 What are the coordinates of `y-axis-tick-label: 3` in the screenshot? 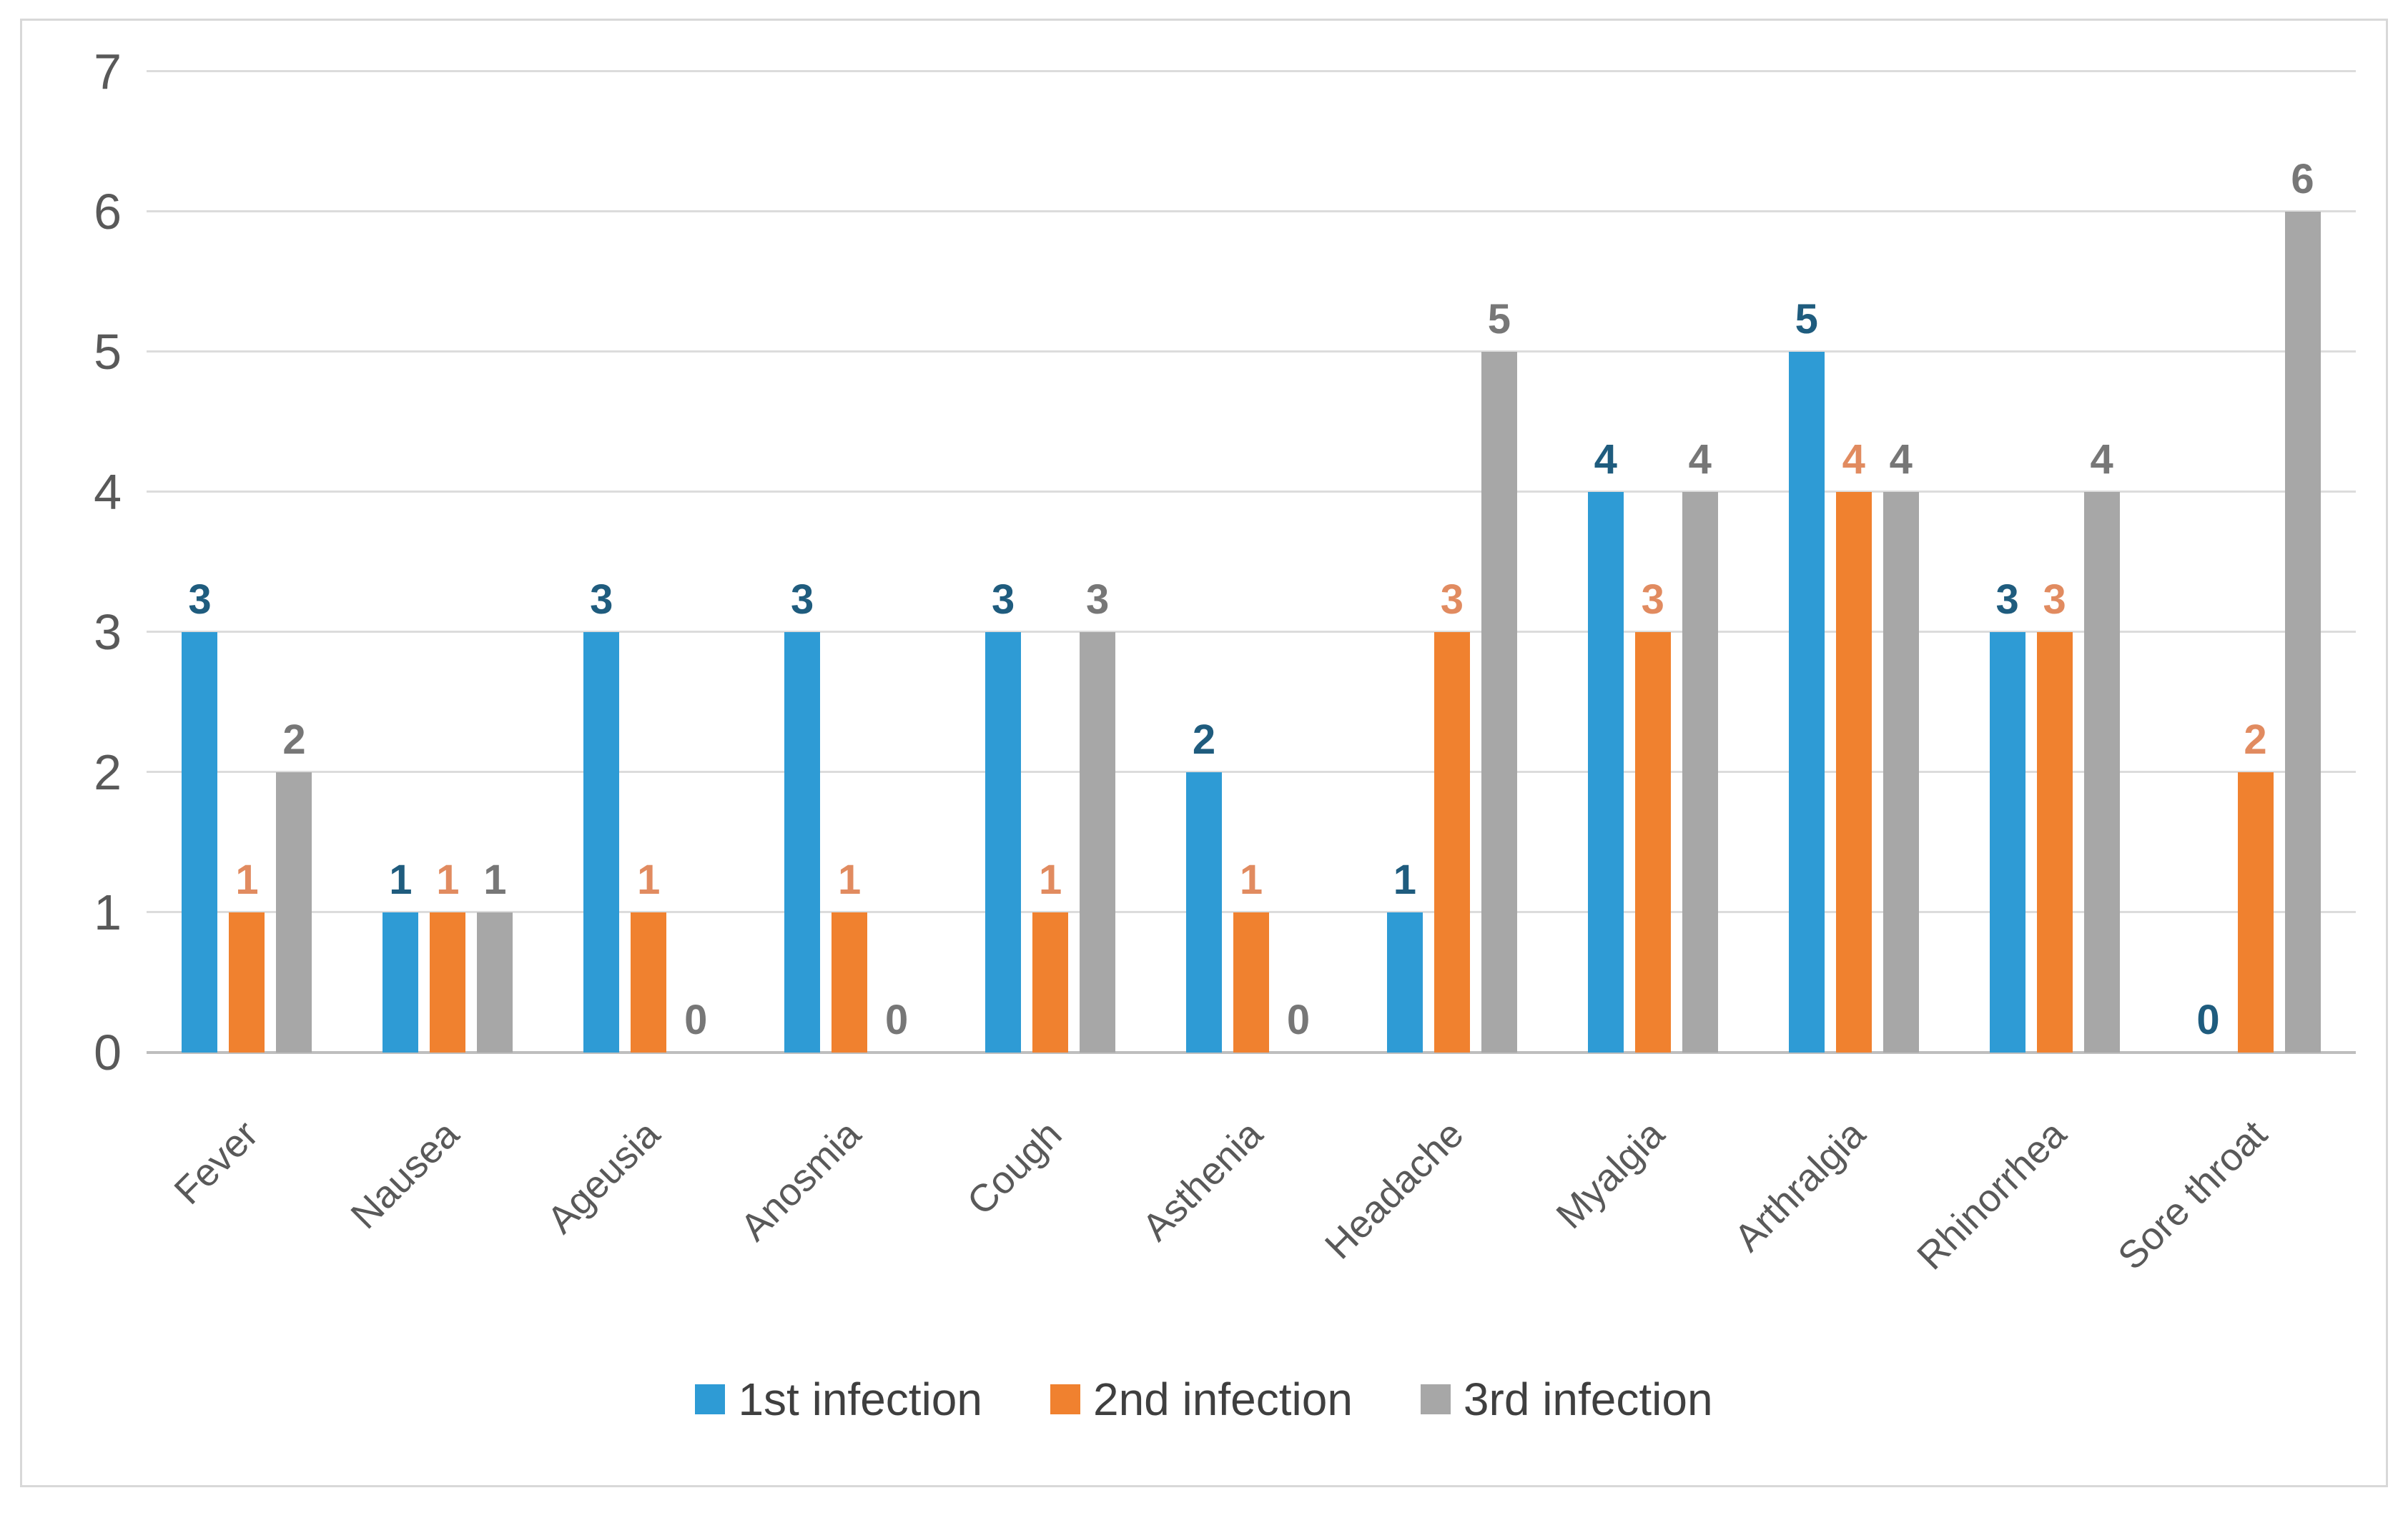 It's located at (108, 632).